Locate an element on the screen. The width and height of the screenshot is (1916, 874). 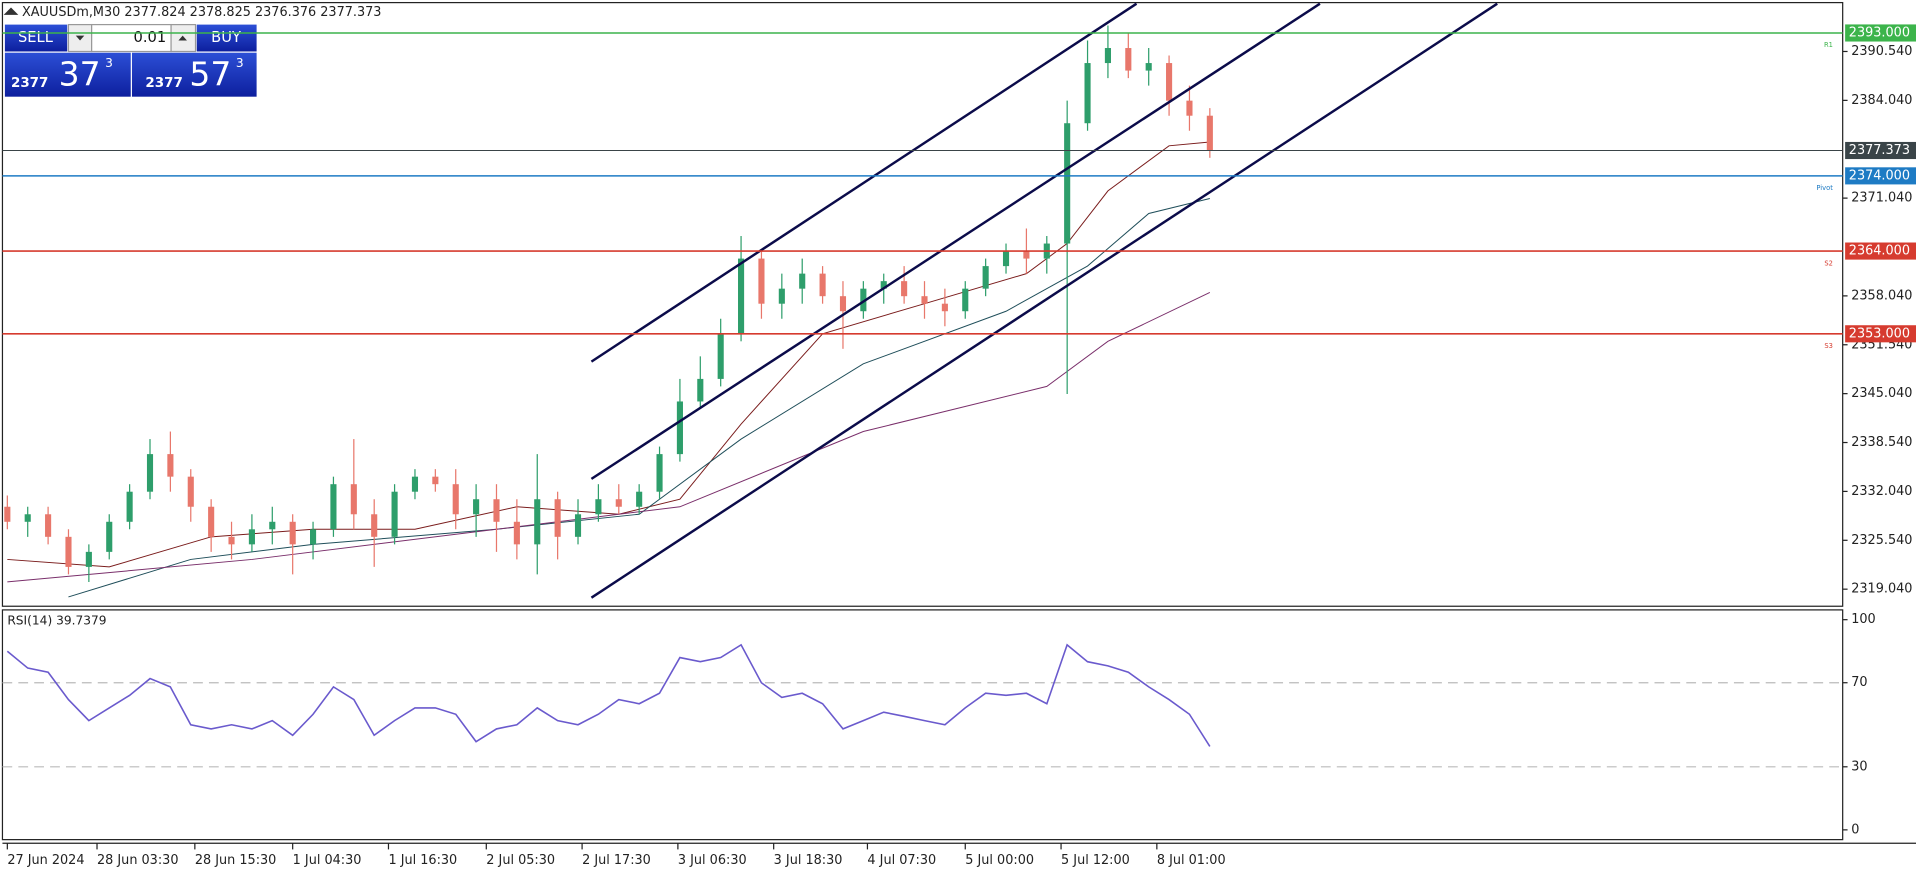
trade-panel: SELL 0.01 BUY 2377 37 3 2377 57 3 is located at coordinates (130, 60).